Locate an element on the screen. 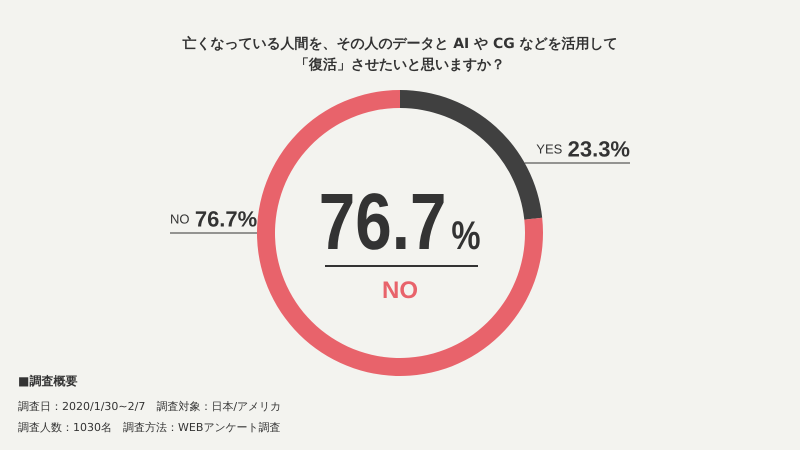  text: ■調査概要 is located at coordinates (48, 381).